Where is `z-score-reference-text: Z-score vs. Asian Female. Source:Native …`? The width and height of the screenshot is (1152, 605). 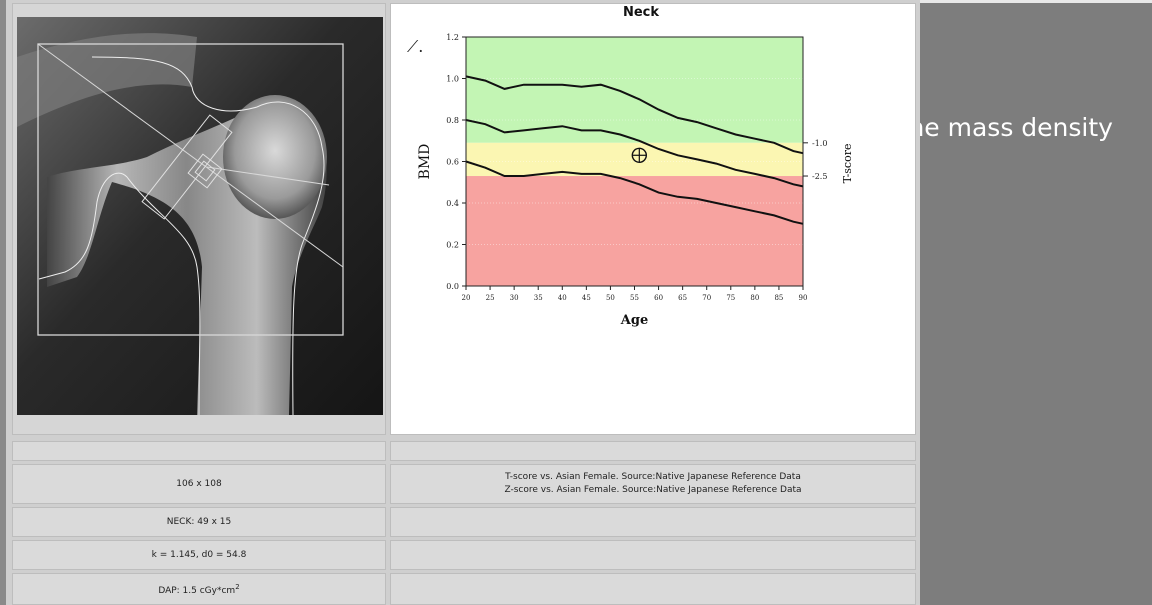 z-score-reference-text: Z-score vs. Asian Female. Source:Native … is located at coordinates (653, 490).